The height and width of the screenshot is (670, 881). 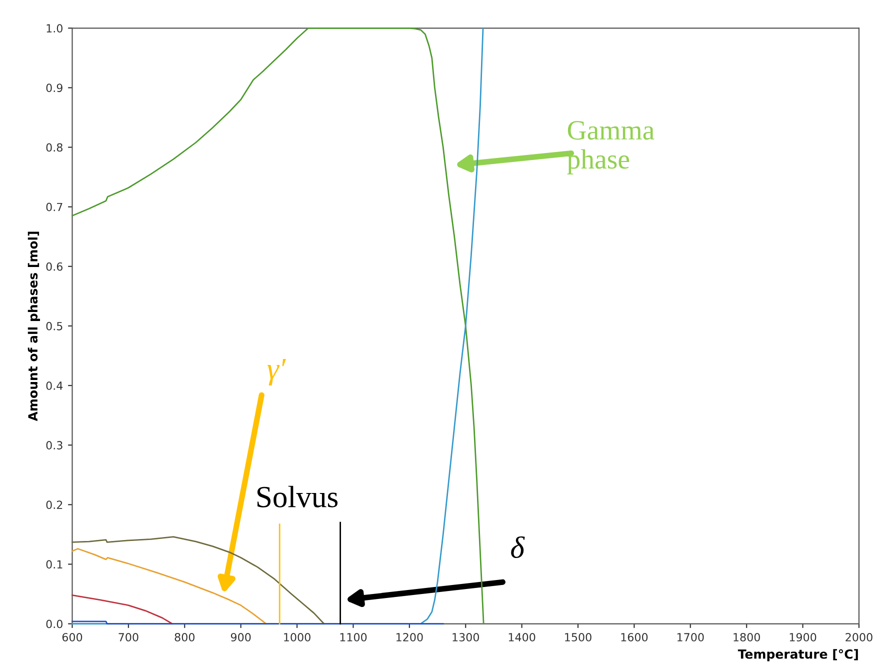 What do you see at coordinates (747, 637) in the screenshot?
I see `x-tick-label: 1800` at bounding box center [747, 637].